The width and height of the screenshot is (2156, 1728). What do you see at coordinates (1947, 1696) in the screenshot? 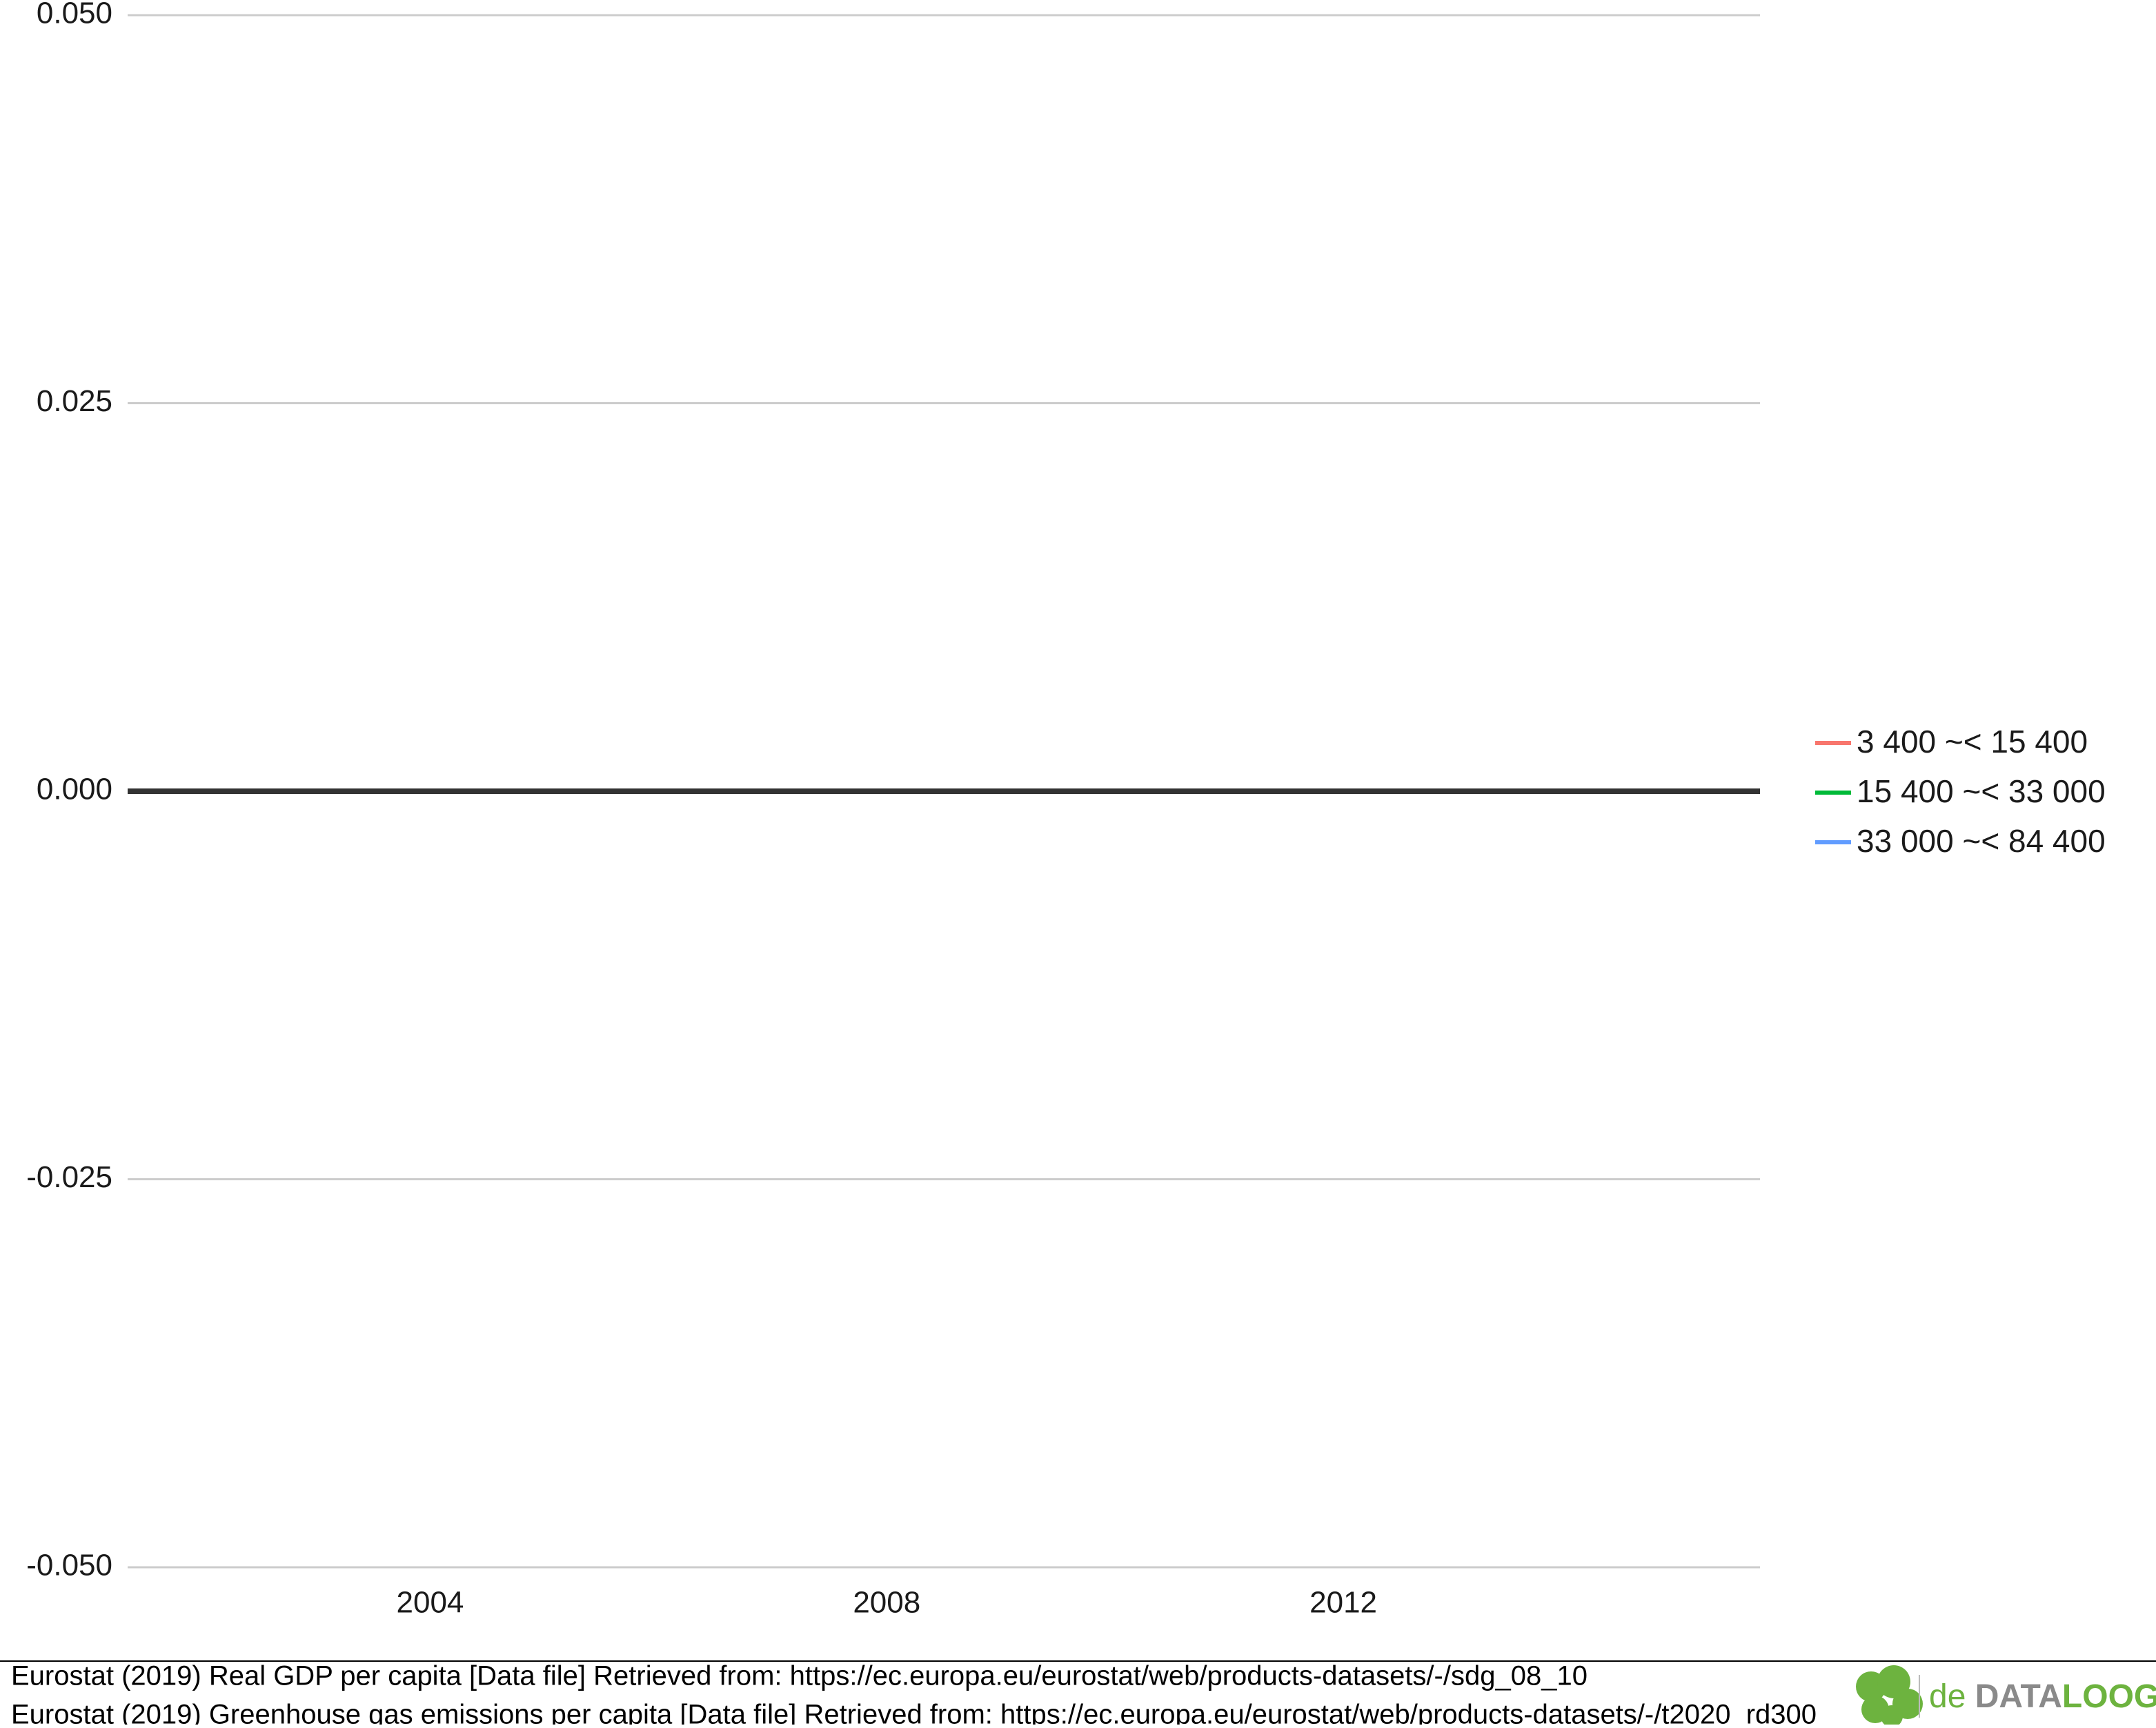
I see `logo-prefix: de` at bounding box center [1947, 1696].